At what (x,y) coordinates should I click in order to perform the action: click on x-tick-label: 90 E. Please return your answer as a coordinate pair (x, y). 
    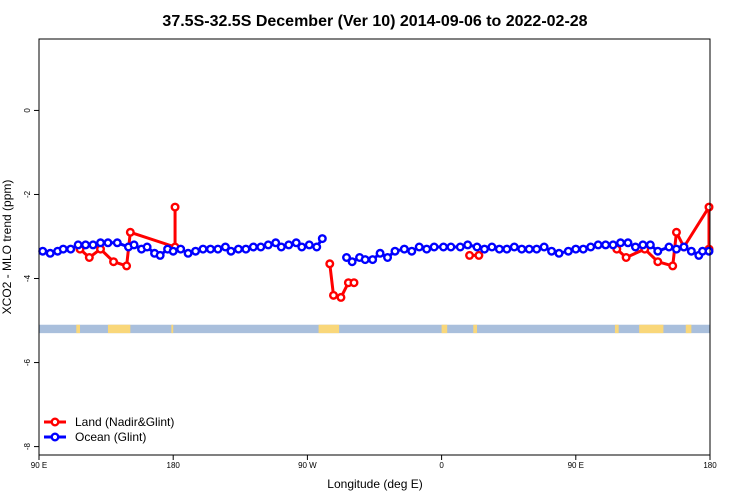
    Looking at the image, I should click on (576, 465).